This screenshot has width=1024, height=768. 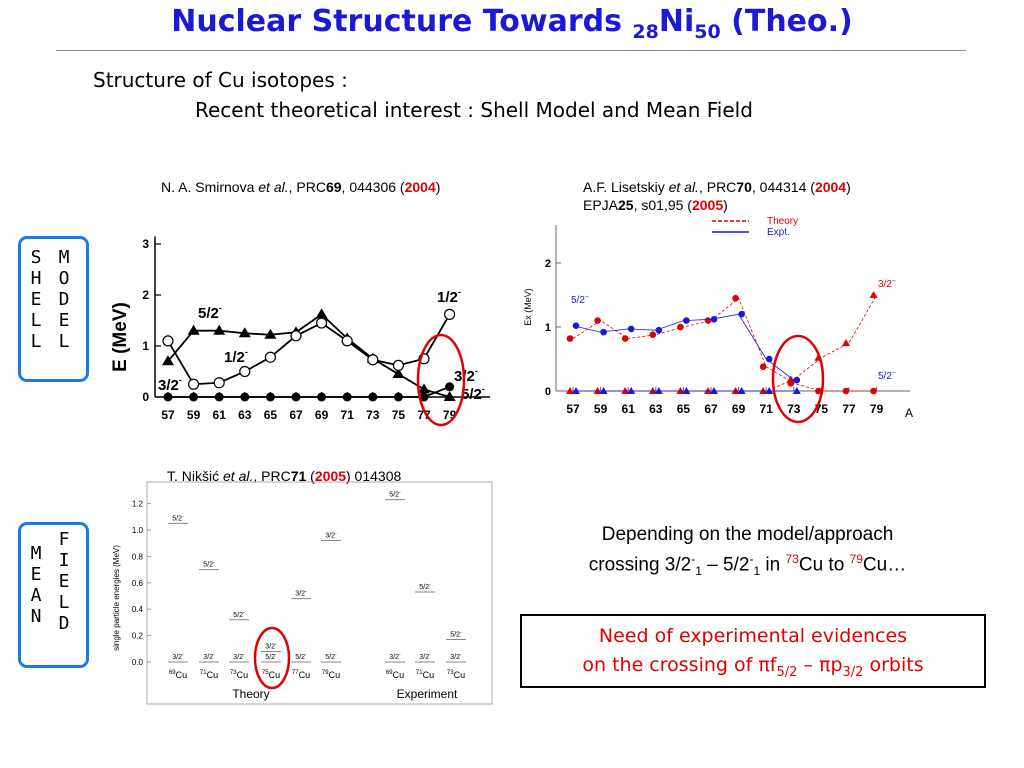 I want to click on conclusion-line-1: Depending on the model/approach, so click(x=747, y=534).